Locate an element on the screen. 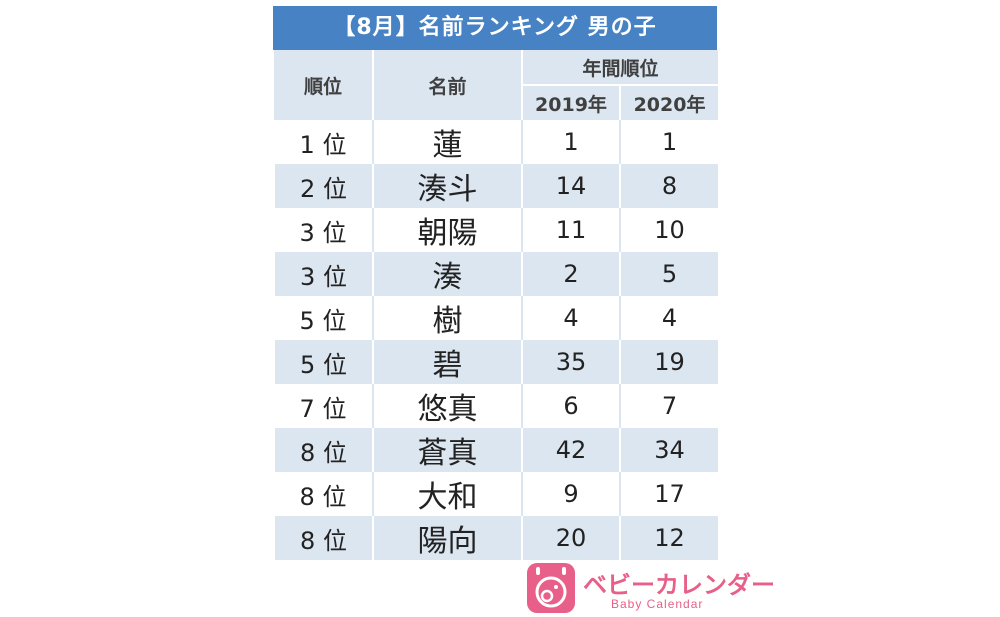  rank-cell: 7 位 is located at coordinates (323, 406).